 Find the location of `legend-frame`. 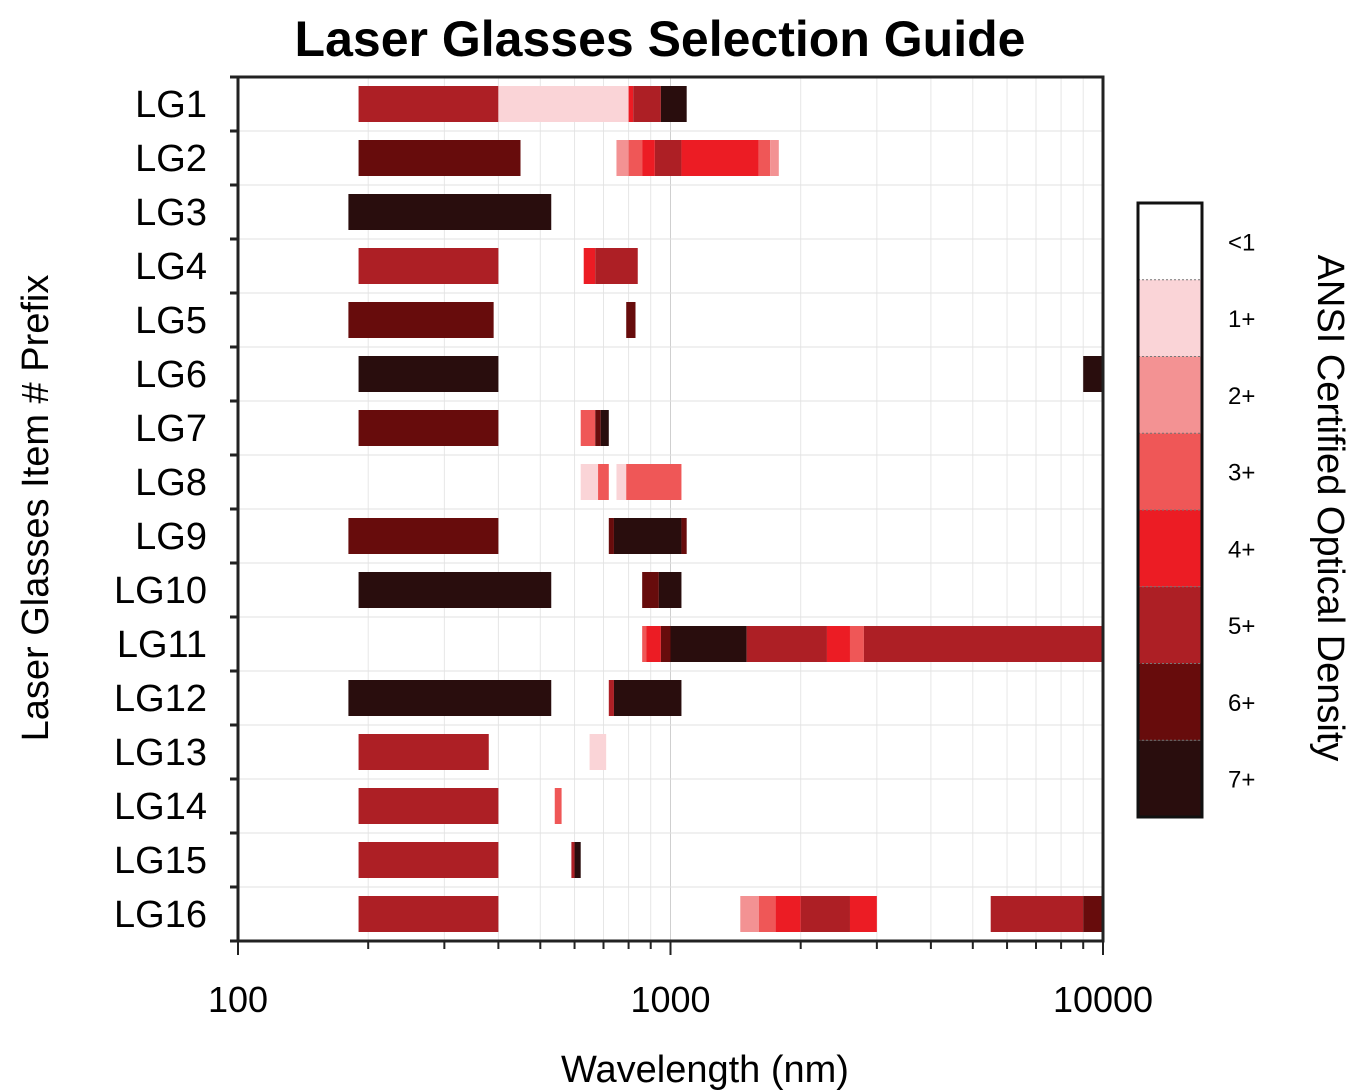

legend-frame is located at coordinates (1170, 510).